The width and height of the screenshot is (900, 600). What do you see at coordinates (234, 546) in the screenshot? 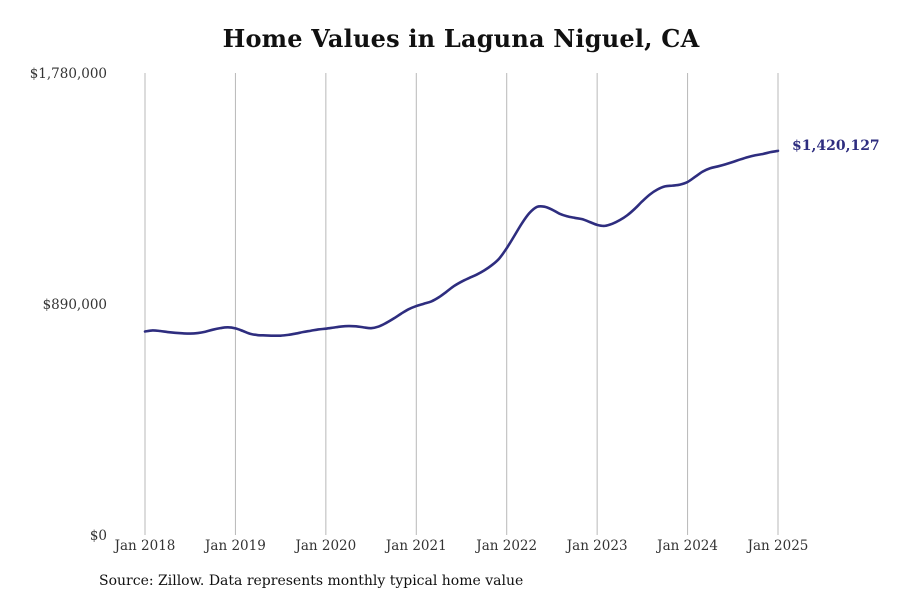
I see `x-tick-label: Jan 2019` at bounding box center [234, 546].